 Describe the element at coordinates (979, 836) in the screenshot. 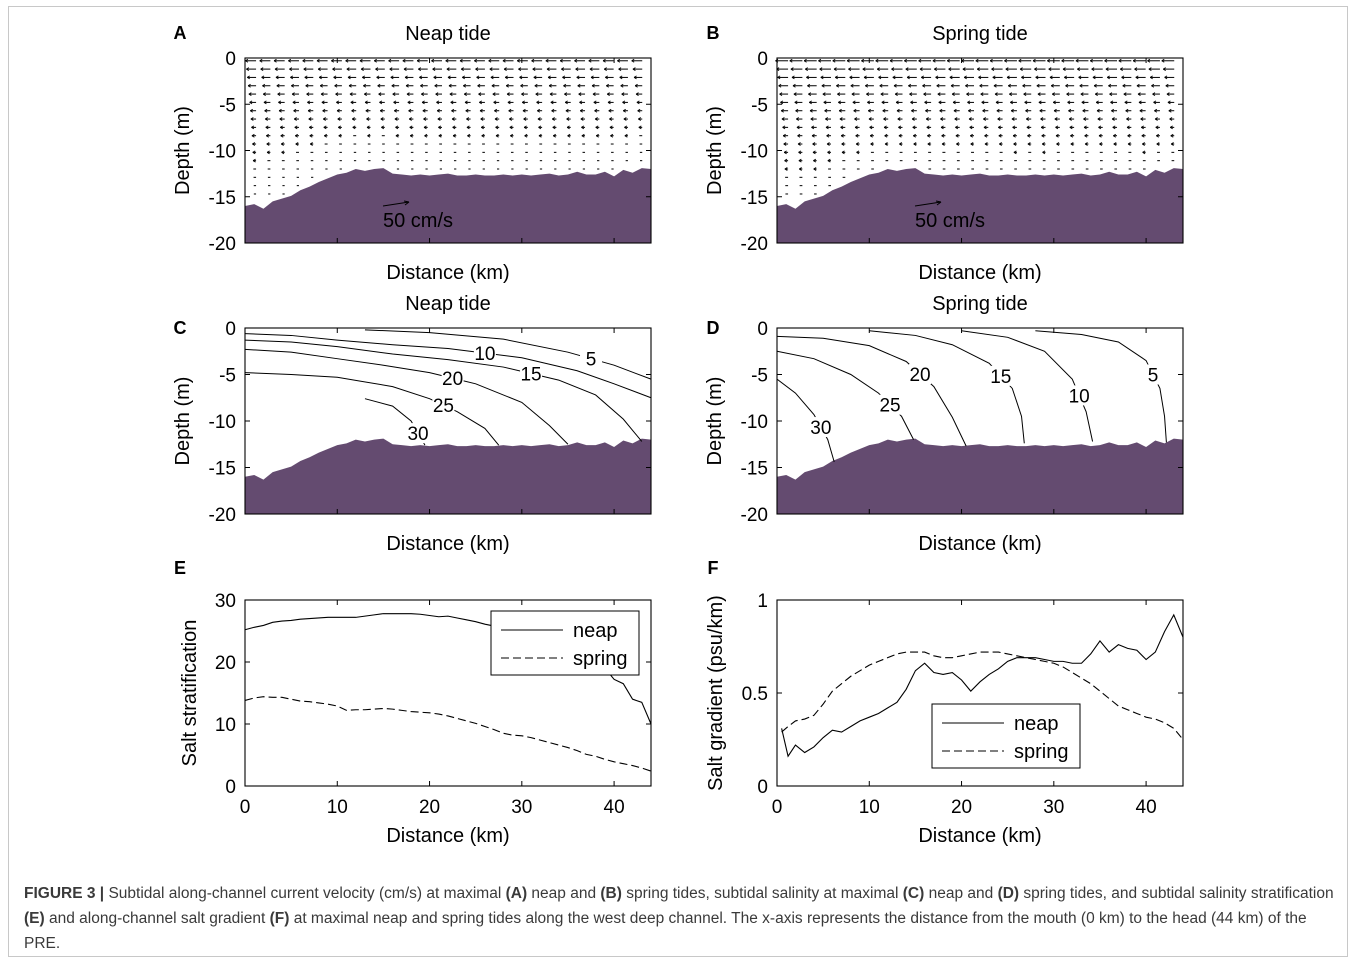

I see `x-axis-label: Distance (km)` at that location.